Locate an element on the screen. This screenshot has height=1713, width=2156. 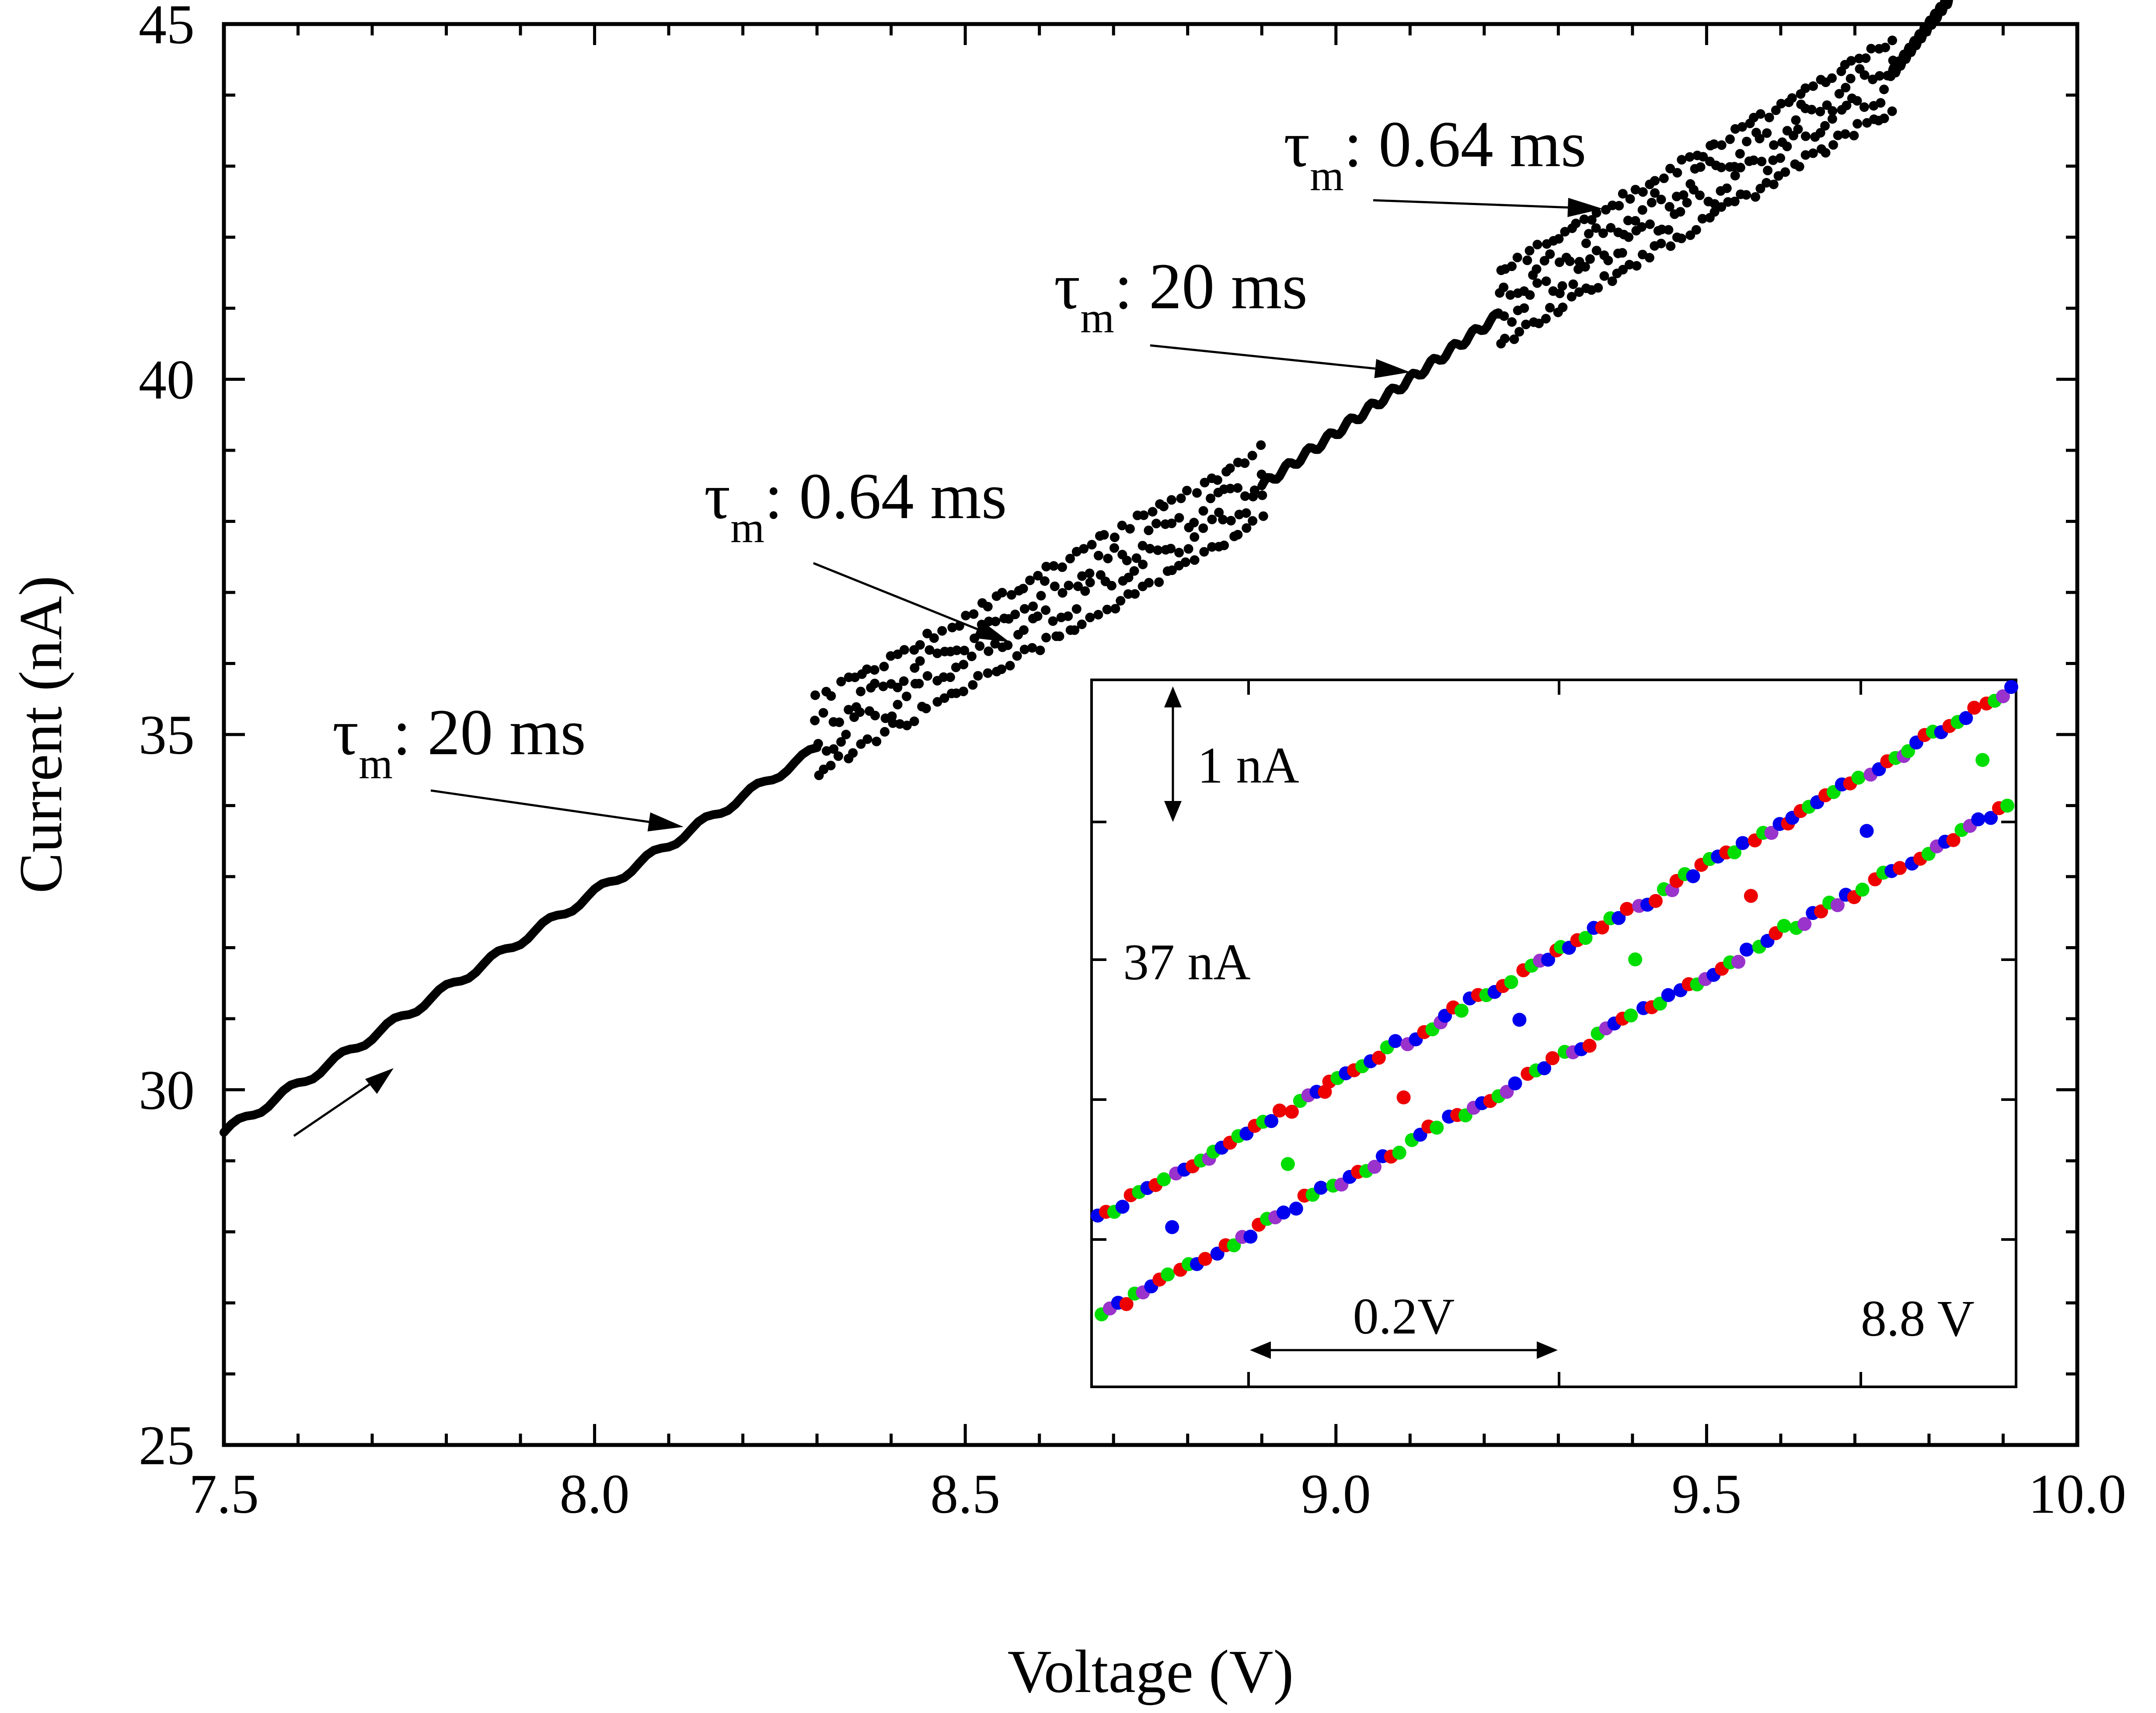
inset-y-scale-bar is located at coordinates (1173, 754).